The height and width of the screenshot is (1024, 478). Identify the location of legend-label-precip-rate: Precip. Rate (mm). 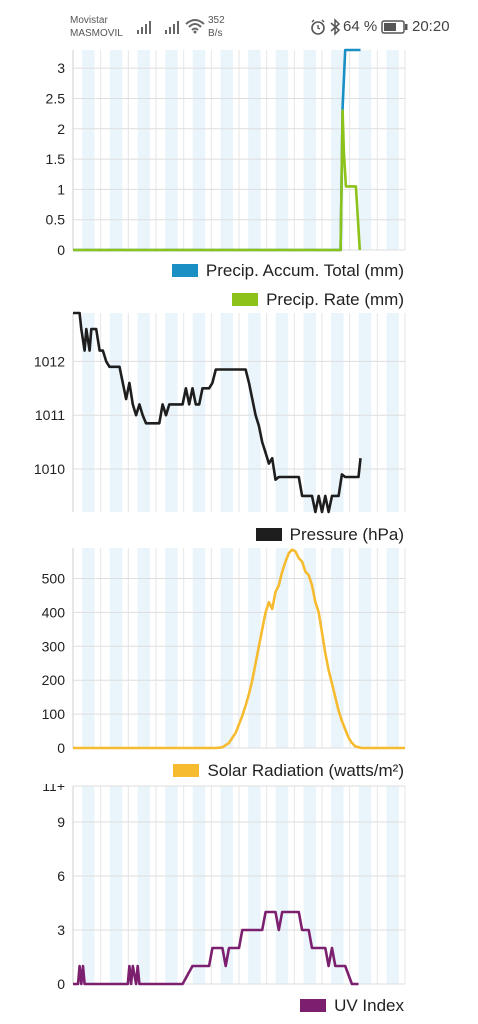
(335, 299).